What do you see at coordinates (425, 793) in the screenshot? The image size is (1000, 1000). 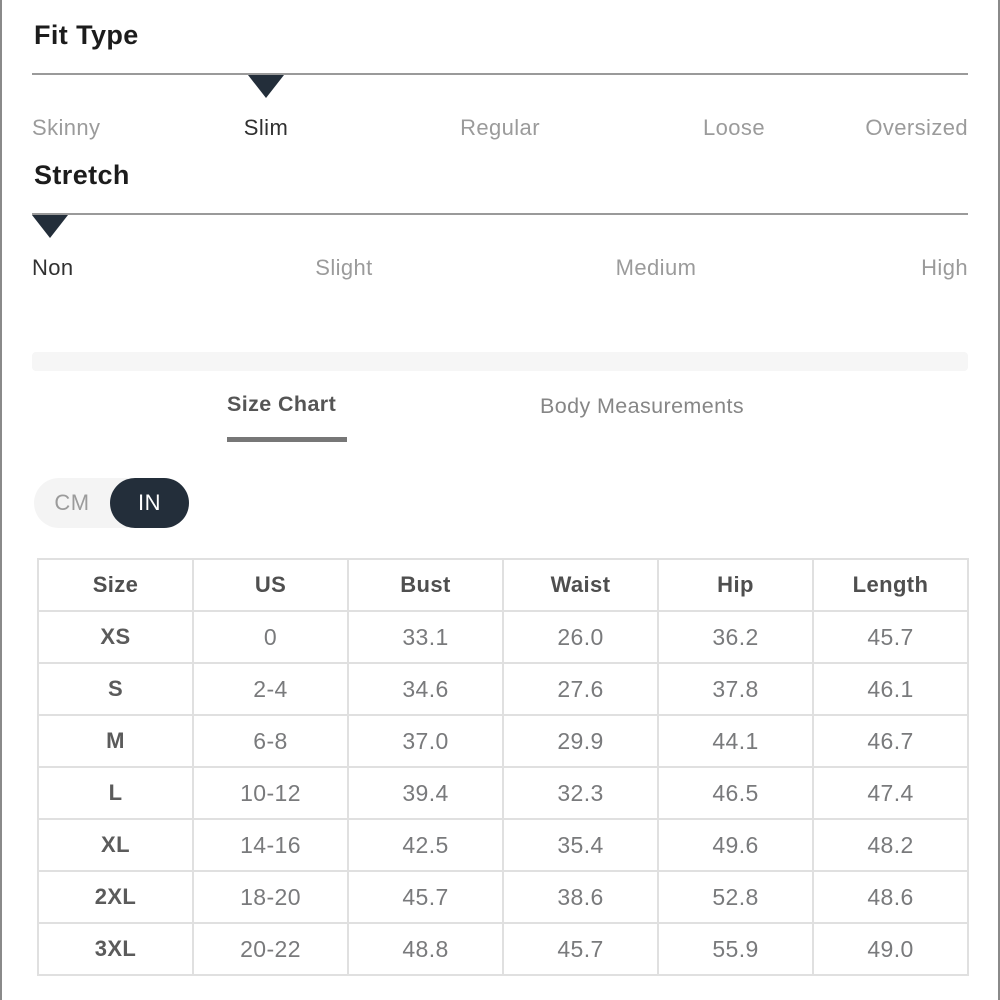 I see `table-cell: 39.4` at bounding box center [425, 793].